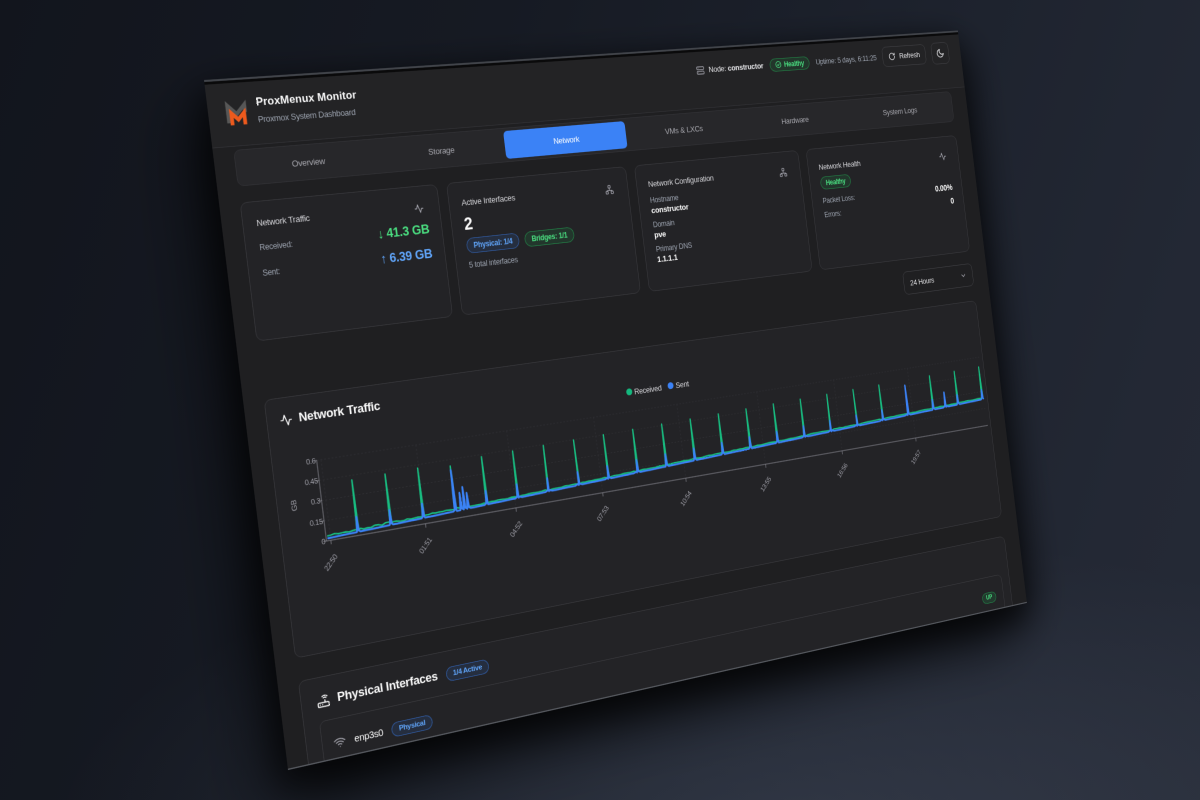 The width and height of the screenshot is (1200, 800). What do you see at coordinates (316, 502) in the screenshot?
I see `svg-text: 0.3` at bounding box center [316, 502].